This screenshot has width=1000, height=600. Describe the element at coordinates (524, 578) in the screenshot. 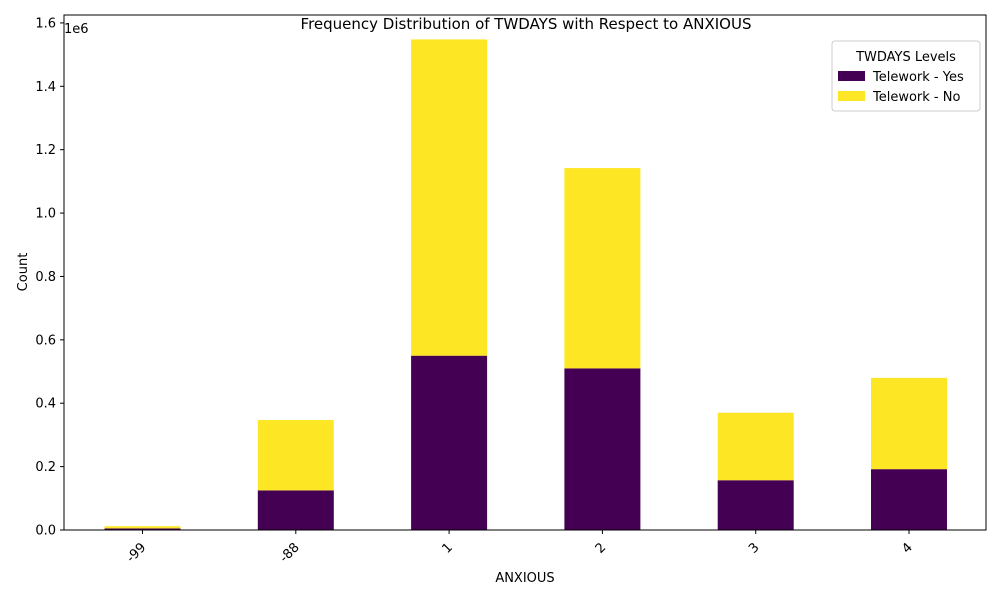

I see `x-axis-label: ANXIOUS` at that location.